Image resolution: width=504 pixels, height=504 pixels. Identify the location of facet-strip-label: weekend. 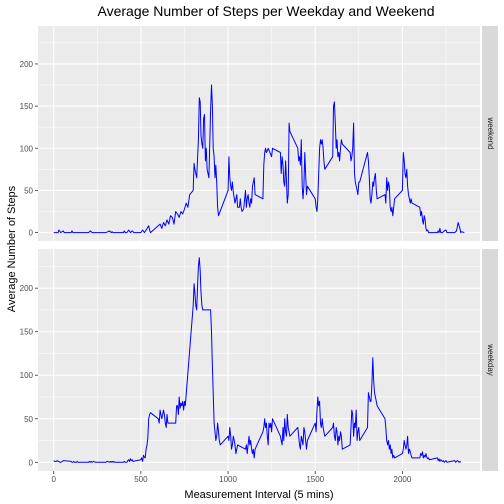
(490, 132).